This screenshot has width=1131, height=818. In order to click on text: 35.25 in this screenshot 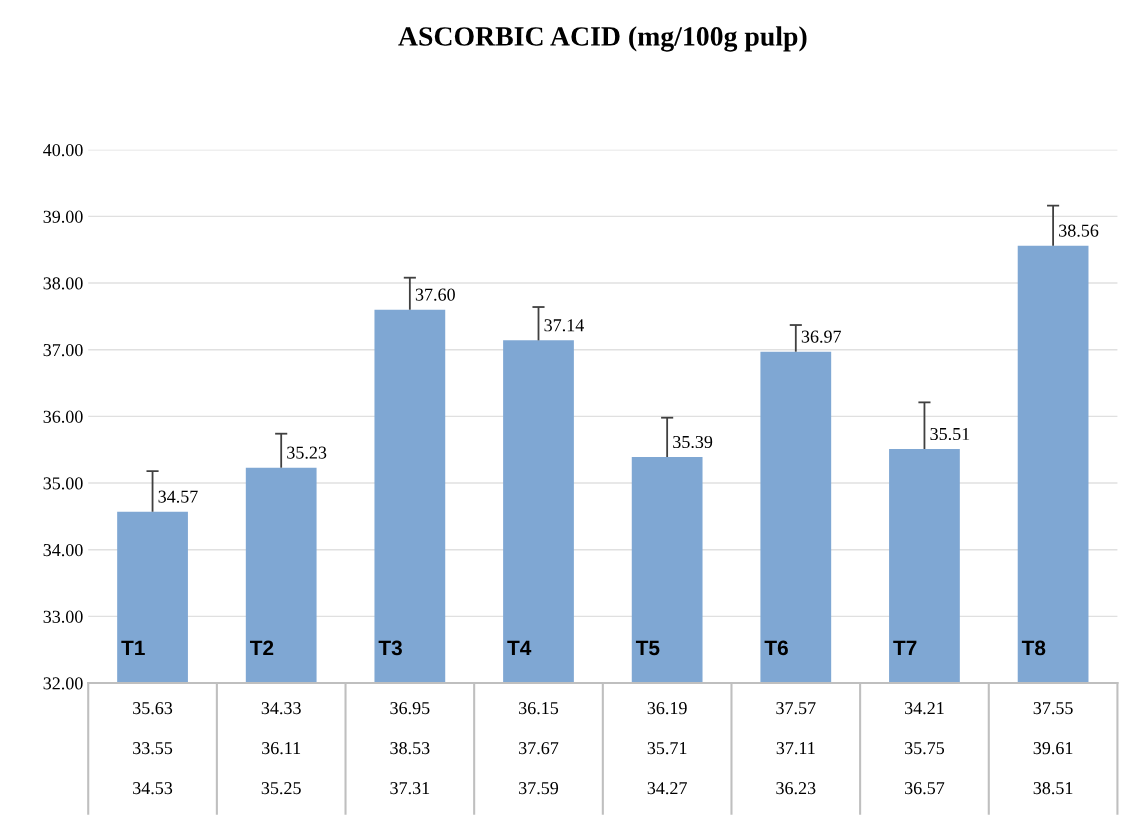, I will do `click(281, 788)`.